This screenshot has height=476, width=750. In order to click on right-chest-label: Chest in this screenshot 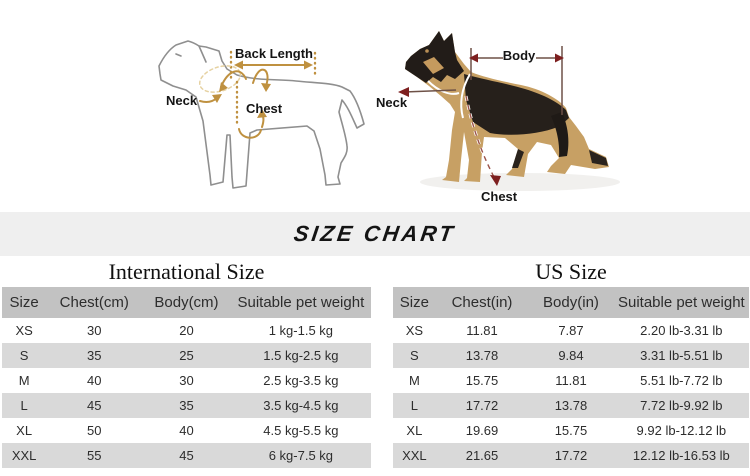, I will do `click(499, 196)`.